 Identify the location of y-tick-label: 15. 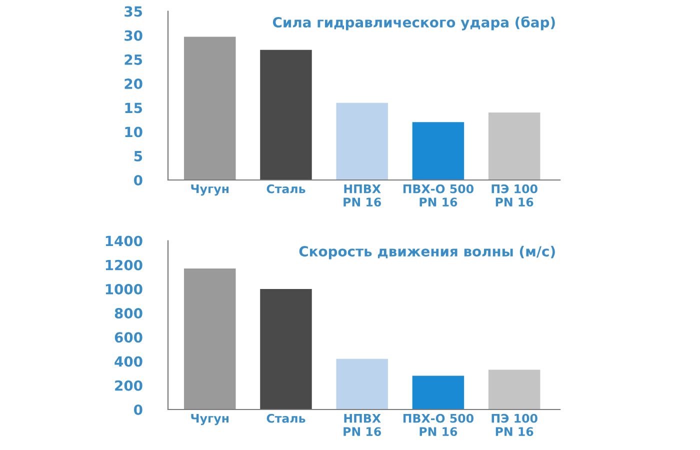
(133, 108).